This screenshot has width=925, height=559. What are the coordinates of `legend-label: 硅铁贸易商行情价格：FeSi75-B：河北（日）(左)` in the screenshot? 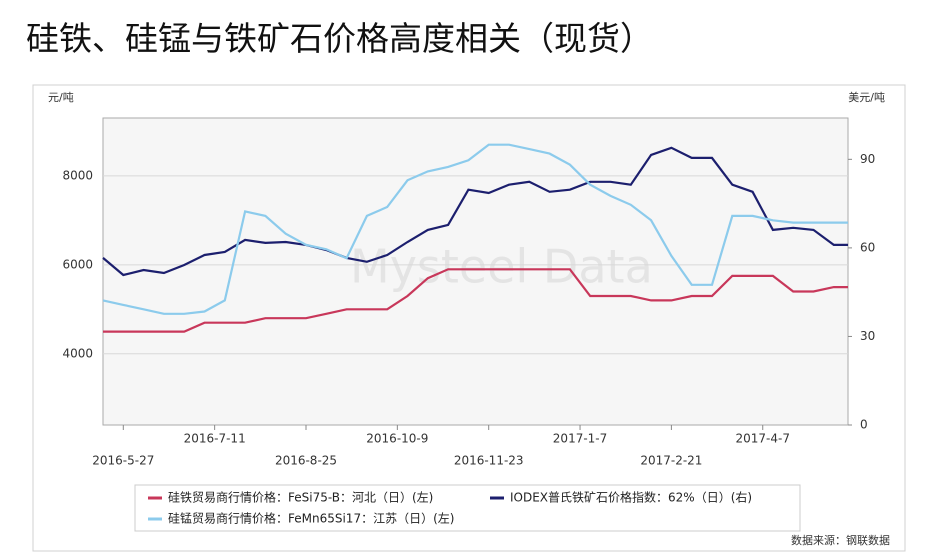 It's located at (300, 497).